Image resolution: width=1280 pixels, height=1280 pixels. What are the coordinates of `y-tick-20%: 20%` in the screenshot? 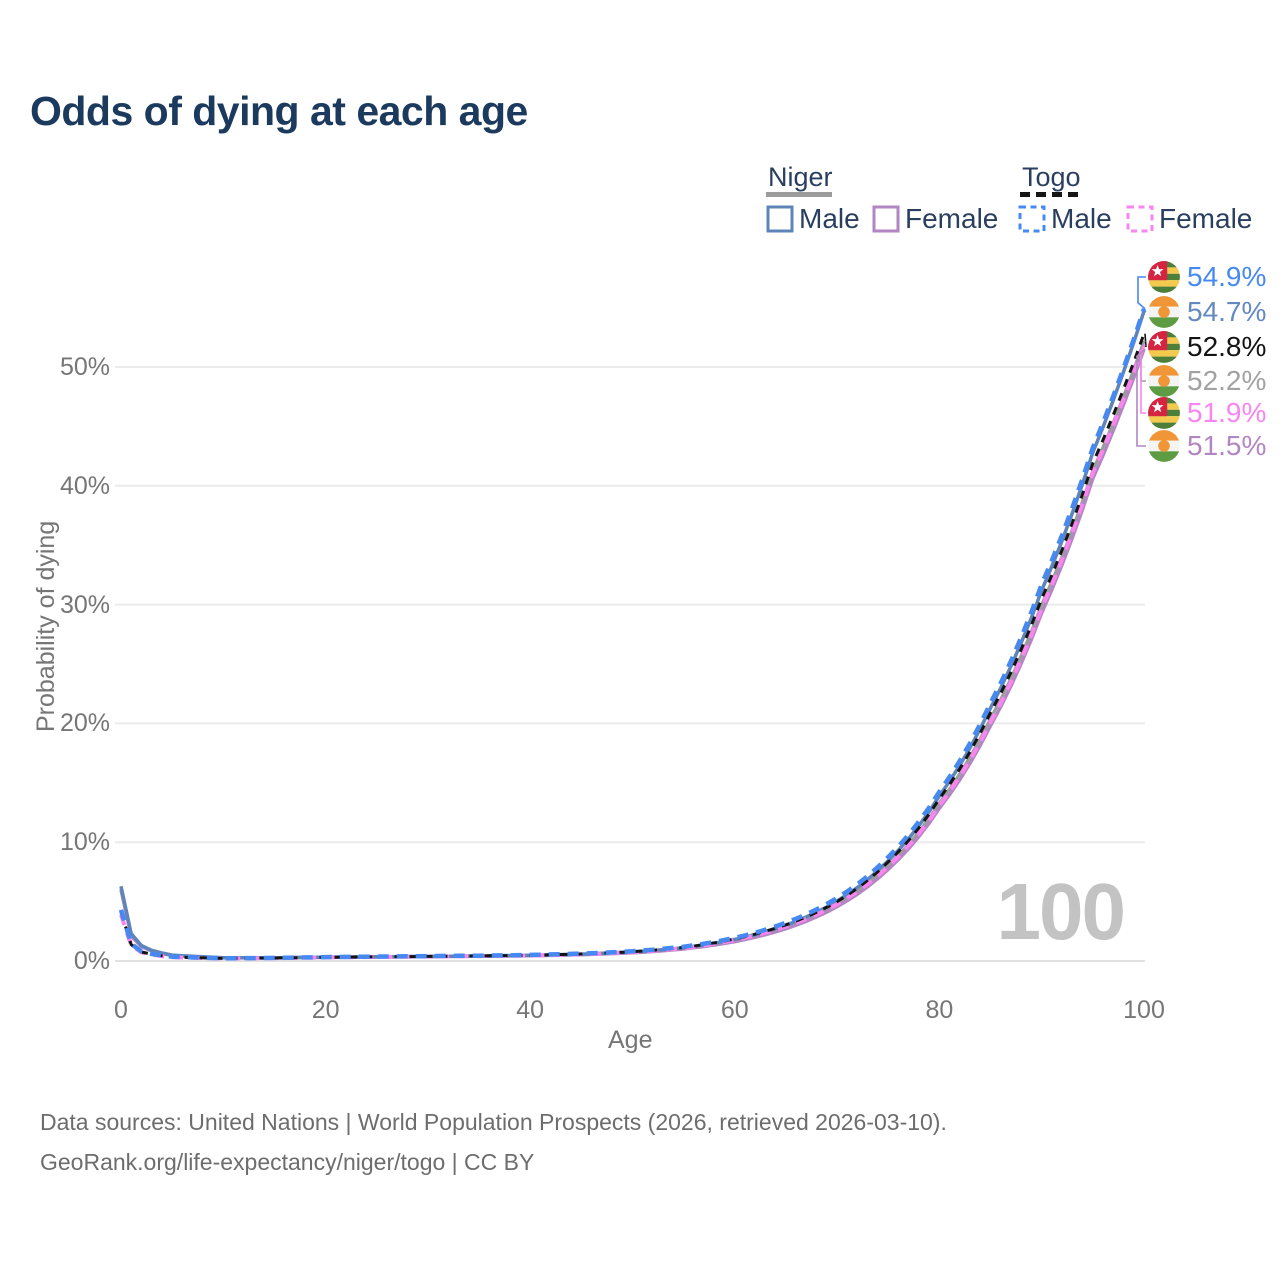 It's located at (84, 723).